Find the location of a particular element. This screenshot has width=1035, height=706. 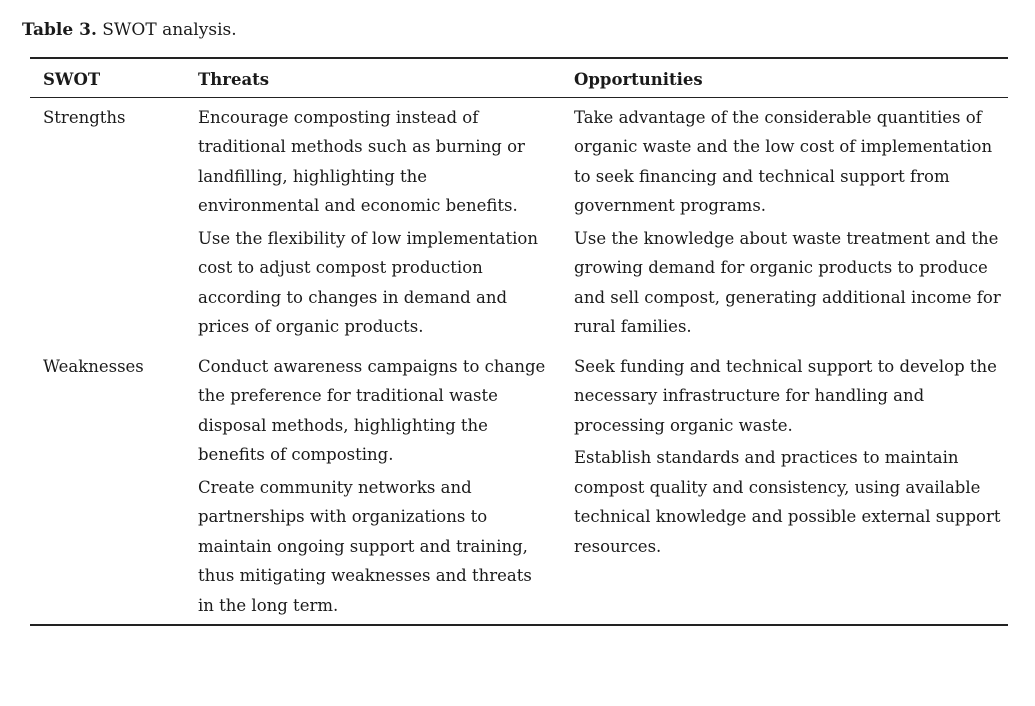

caption-text: SWOT analysis. is located at coordinates (169, 30).